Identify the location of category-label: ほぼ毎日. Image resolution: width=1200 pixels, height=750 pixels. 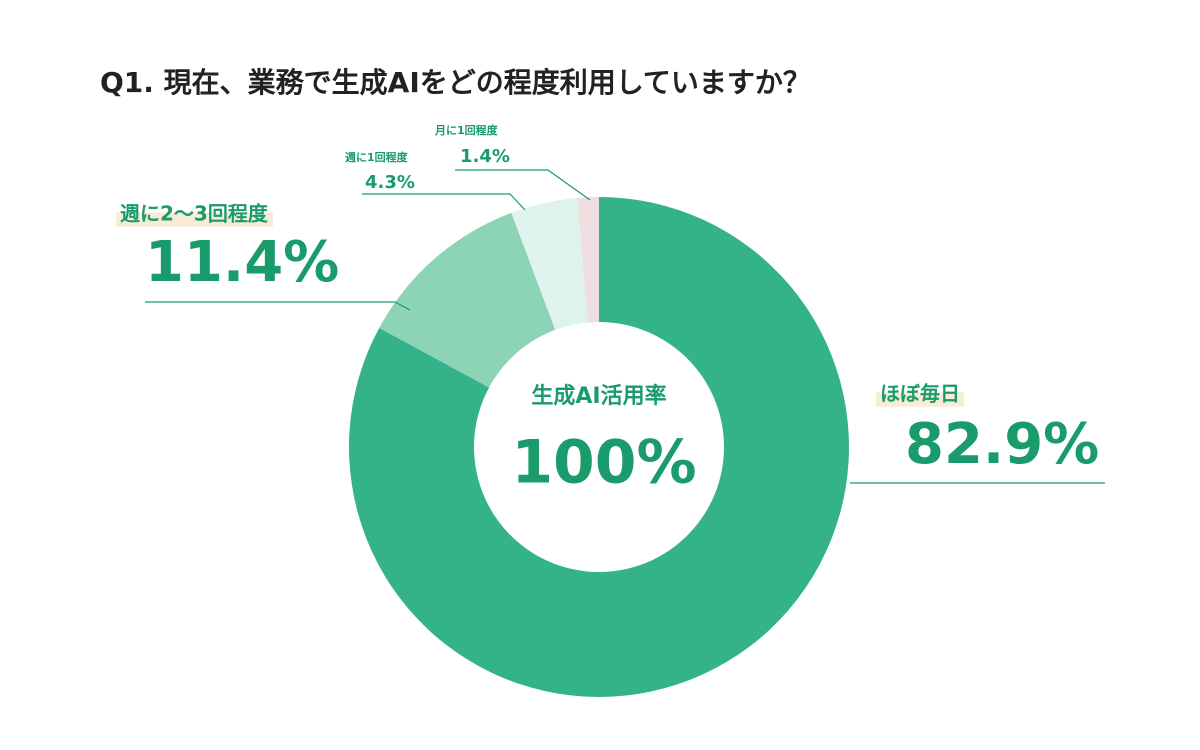
(920, 394).